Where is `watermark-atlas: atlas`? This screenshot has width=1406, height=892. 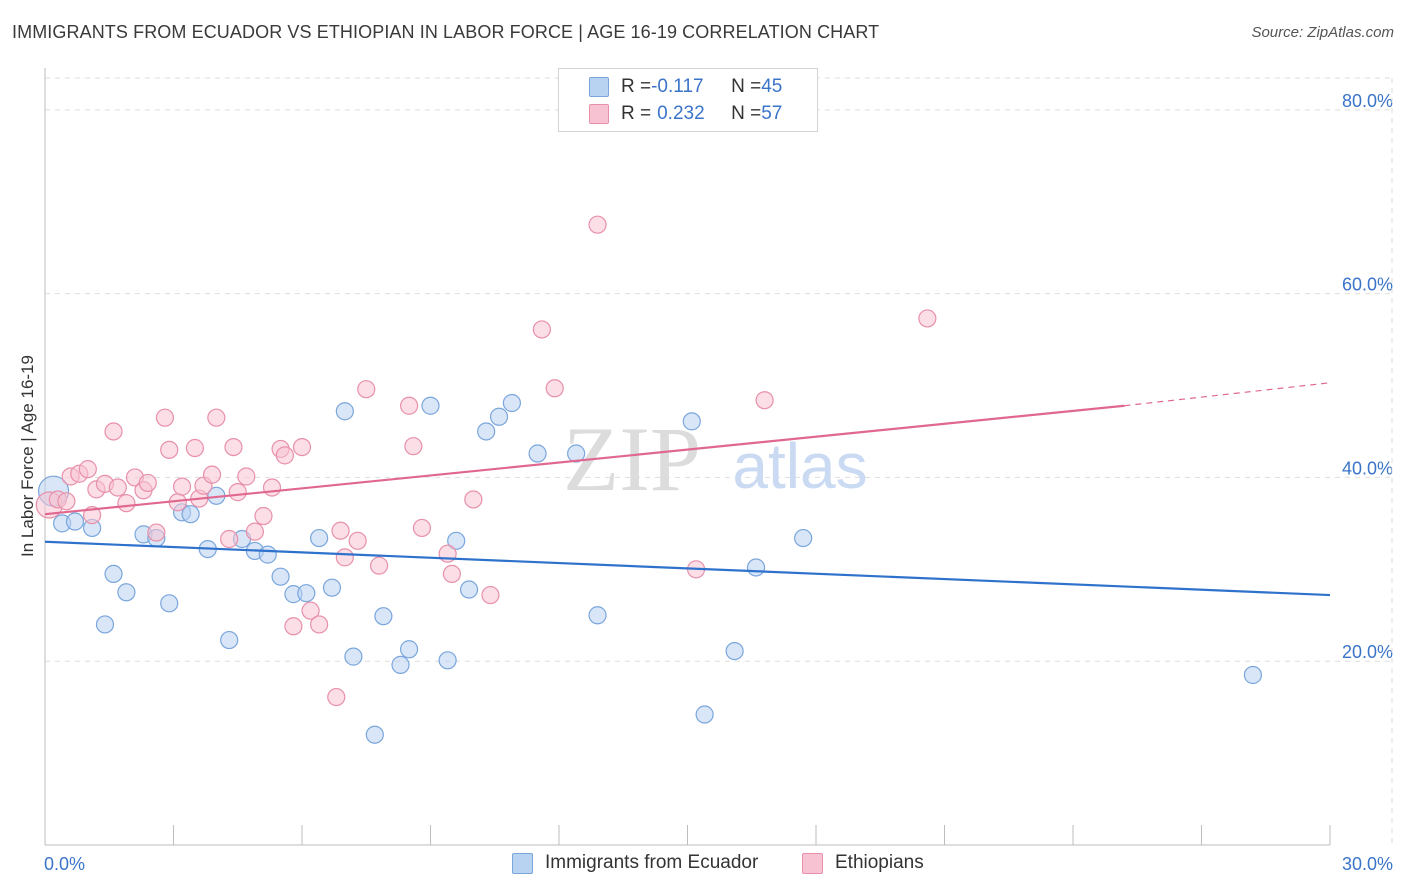
watermark-atlas: atlas is located at coordinates (799, 466).